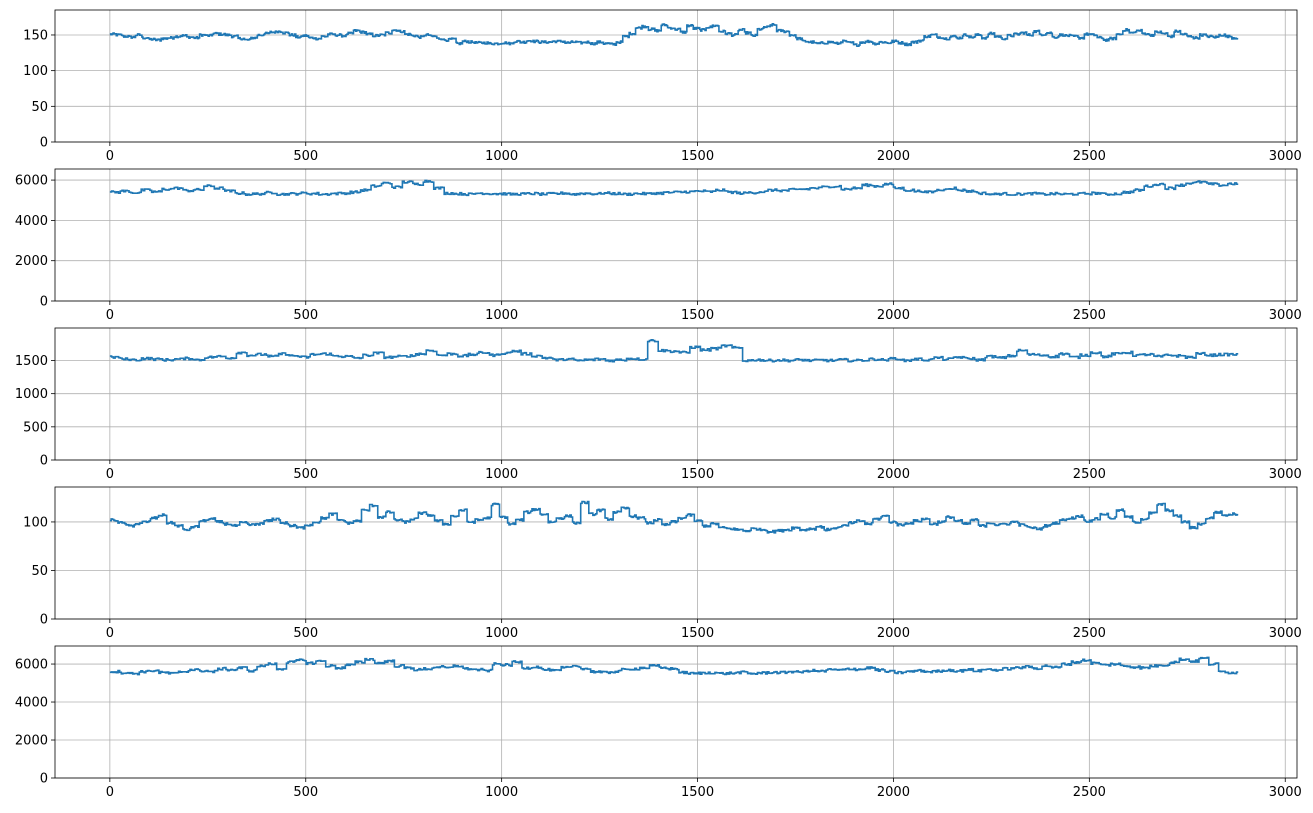  I want to click on y-tick-label: 150, so click(35, 35).